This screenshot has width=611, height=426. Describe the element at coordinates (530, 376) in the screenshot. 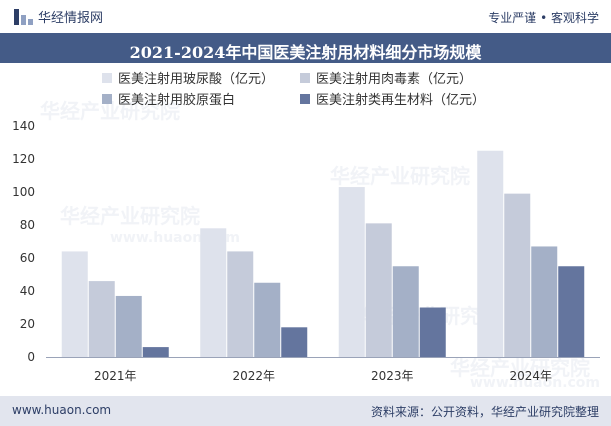

I see `x-tick-label: 2024年` at that location.